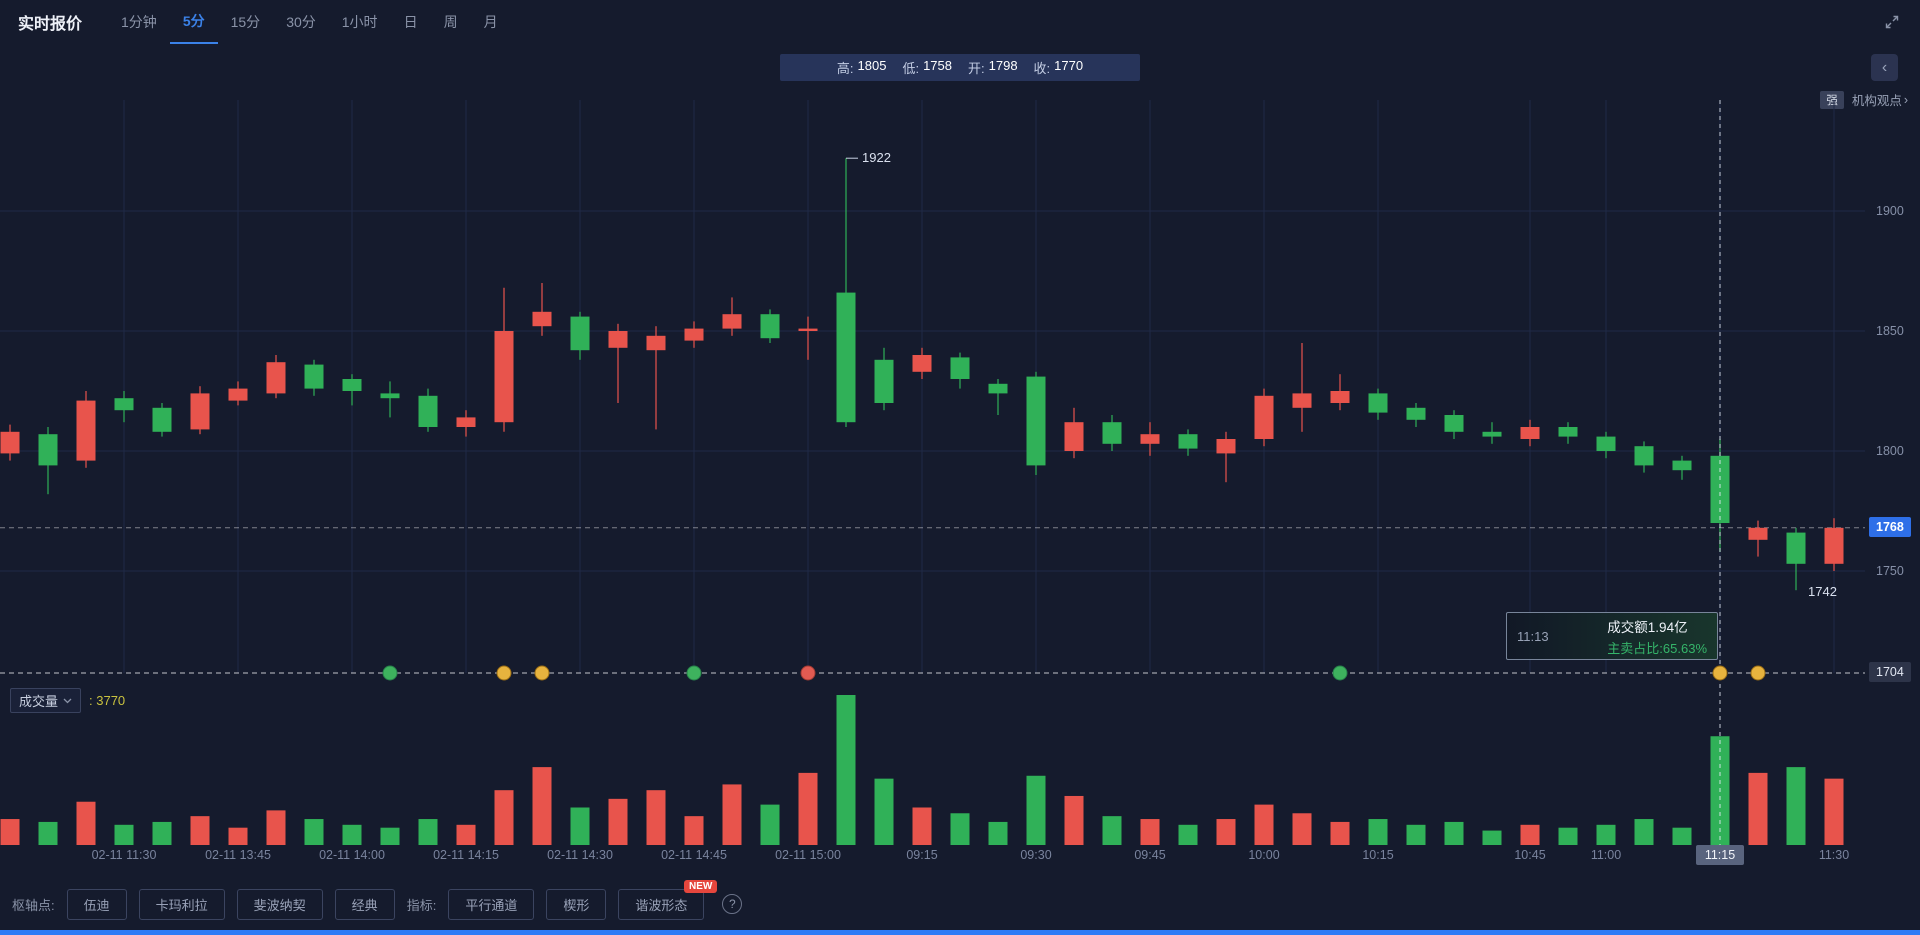 The image size is (1920, 935). I want to click on indicator-buttons: 平行通道 楔形 谐波形态 NEW, so click(583, 899).